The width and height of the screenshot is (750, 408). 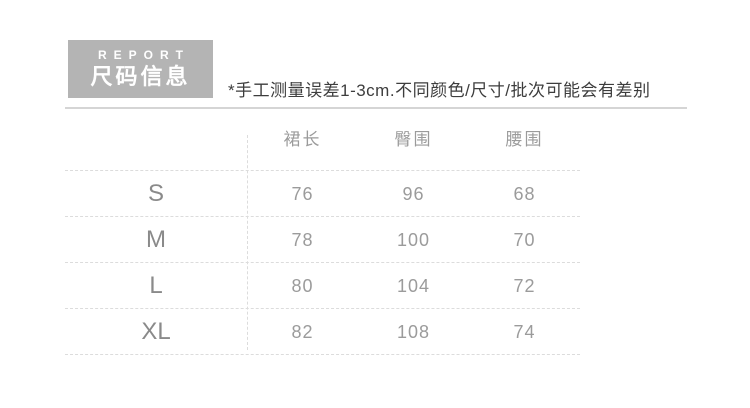 I want to click on waist-value: 74, so click(x=524, y=331).